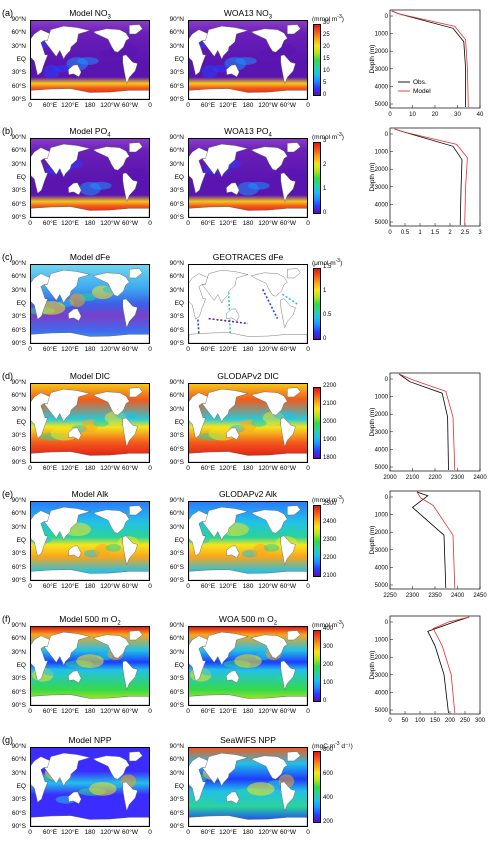  I want to click on profile-x-tick-label: 2, so click(450, 233).